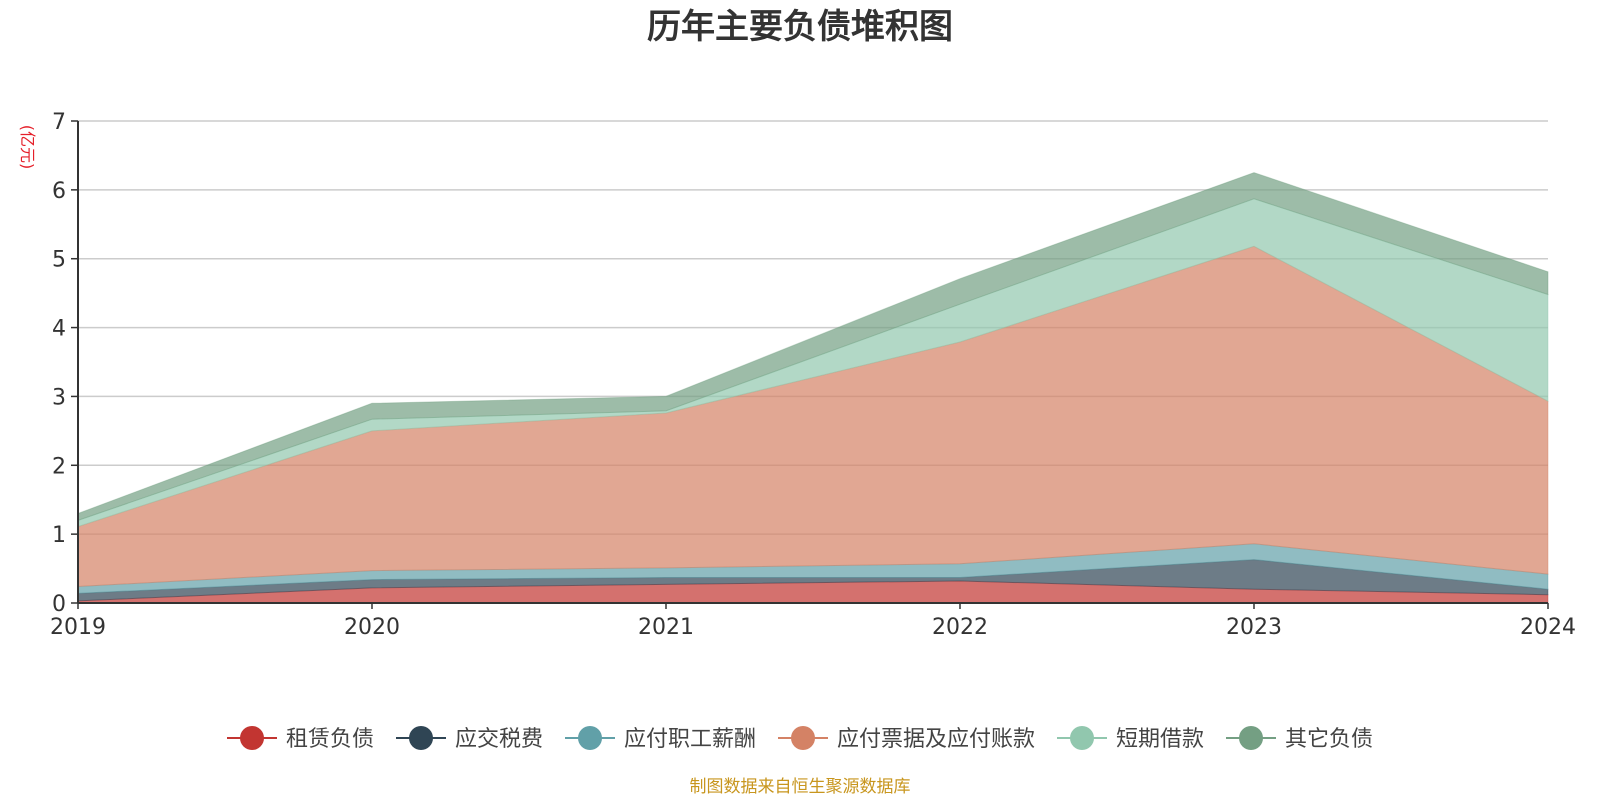 The height and width of the screenshot is (800, 1600). What do you see at coordinates (800, 787) in the screenshot?
I see `data-source-note: 制图数据来自恒生聚源数据库` at bounding box center [800, 787].